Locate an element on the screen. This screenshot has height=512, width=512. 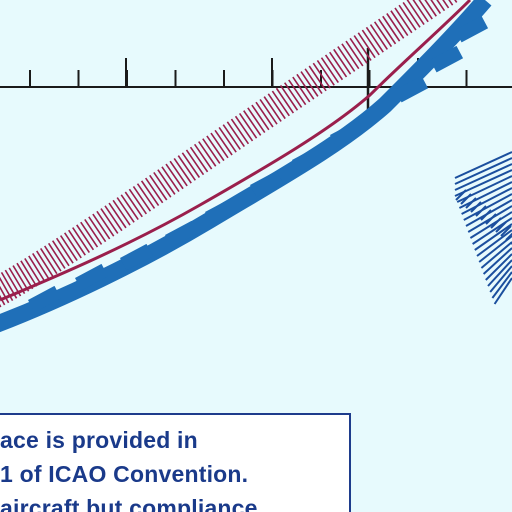
airspace-note-box is located at coordinates (175, 462).